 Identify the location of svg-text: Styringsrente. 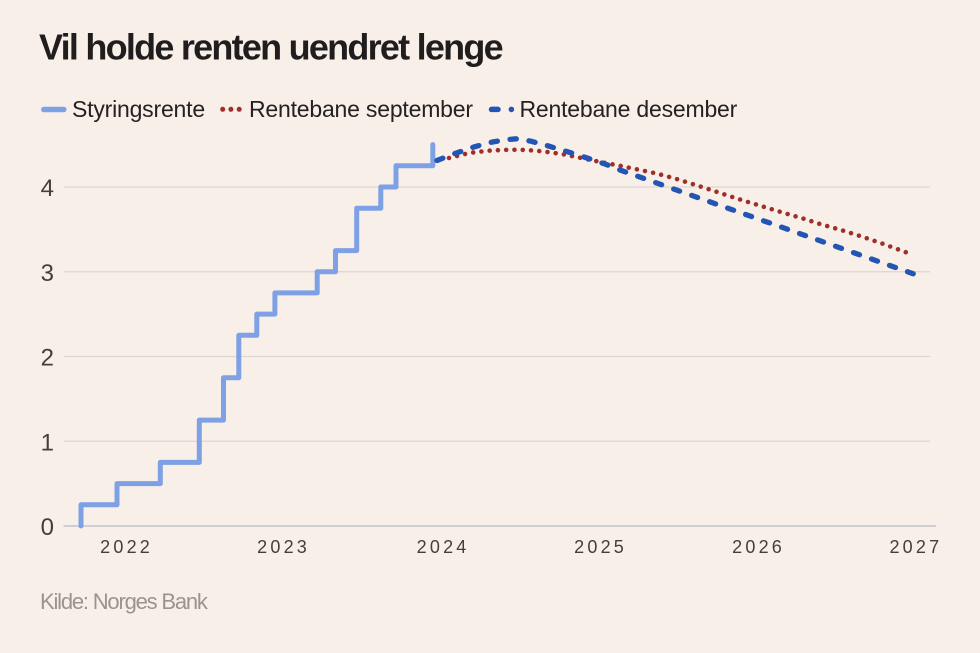
(138, 109).